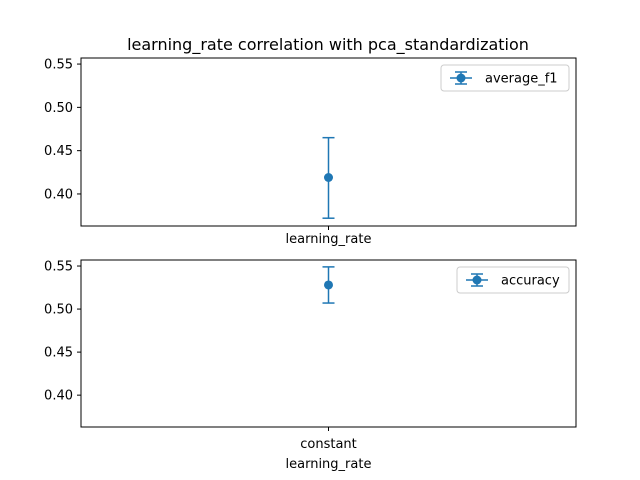  I want to click on legend-label: average_f1, so click(521, 79).